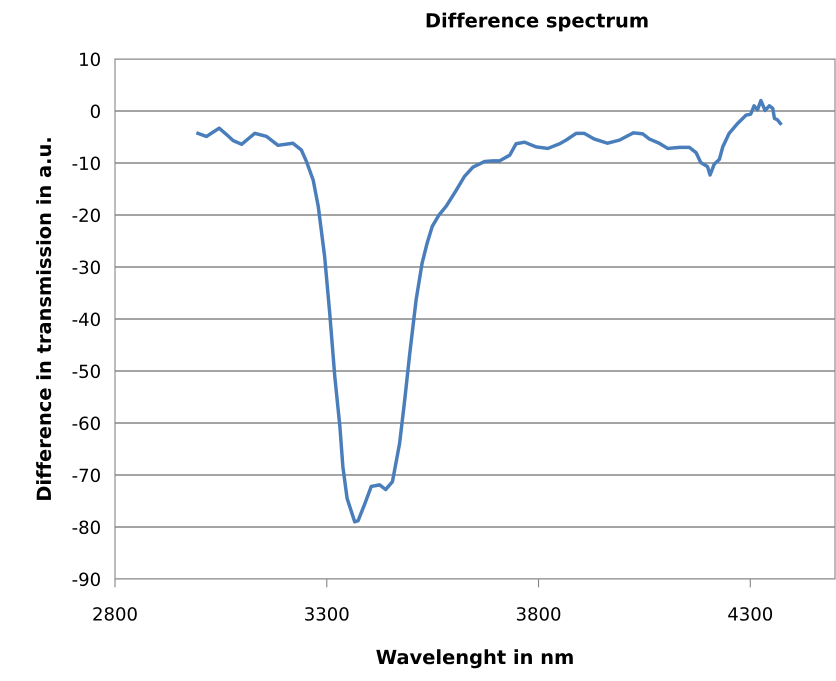 The width and height of the screenshot is (836, 681). What do you see at coordinates (86, 423) in the screenshot?
I see `y-tick-label: -60` at bounding box center [86, 423].